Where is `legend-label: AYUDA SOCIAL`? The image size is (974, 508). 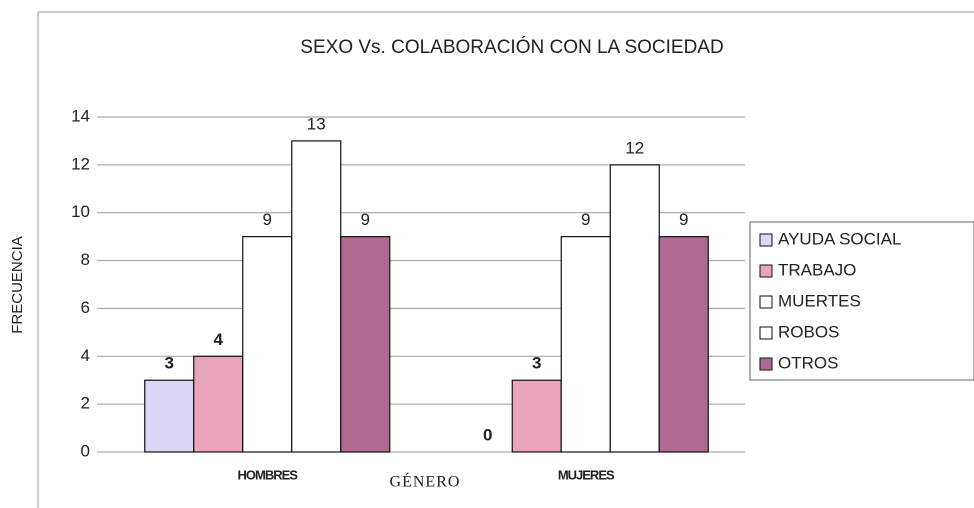
legend-label: AYUDA SOCIAL is located at coordinates (839, 238).